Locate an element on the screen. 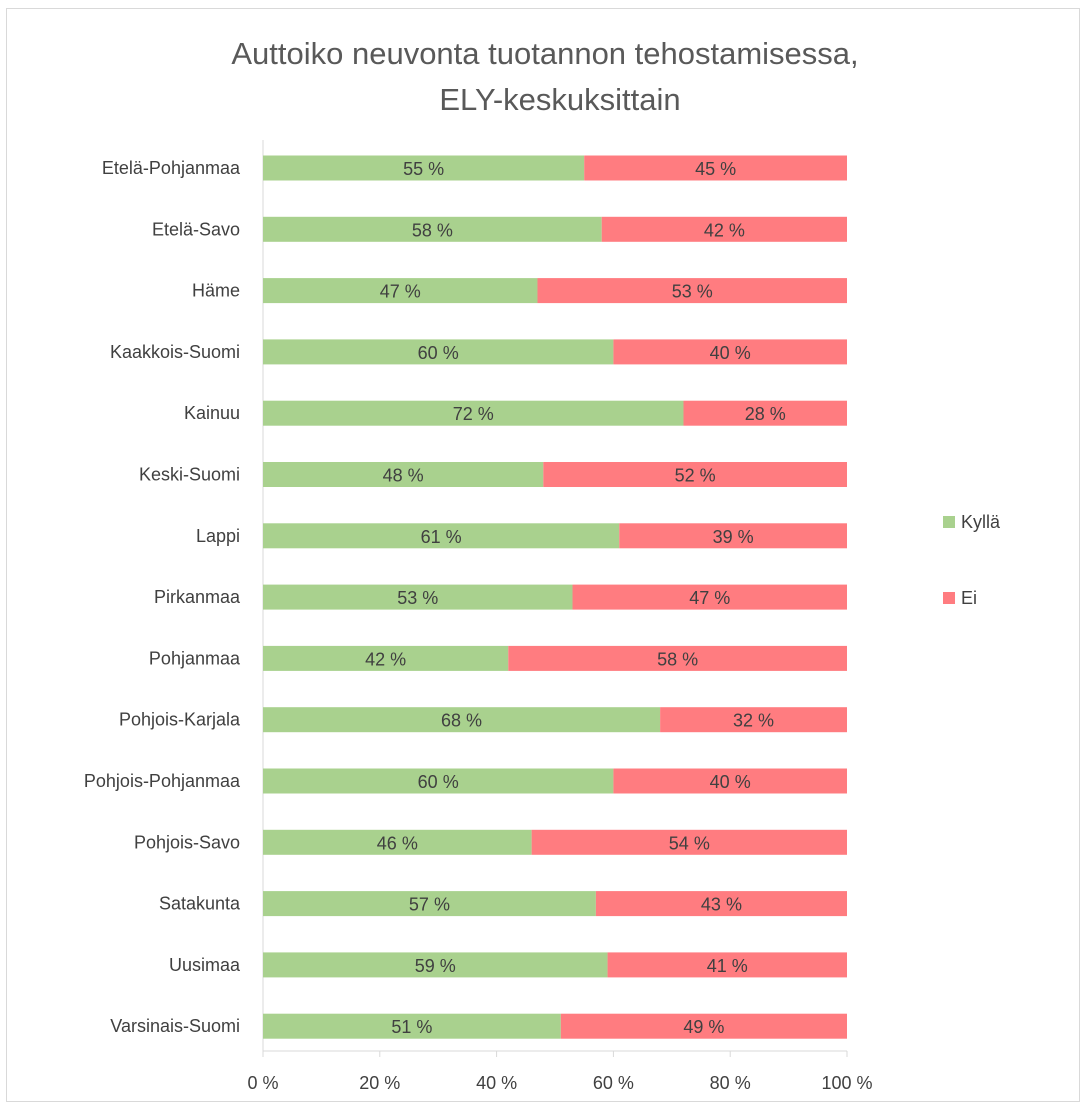 The width and height of the screenshot is (1088, 1106). x-tick-label: 80 % is located at coordinates (730, 1083).